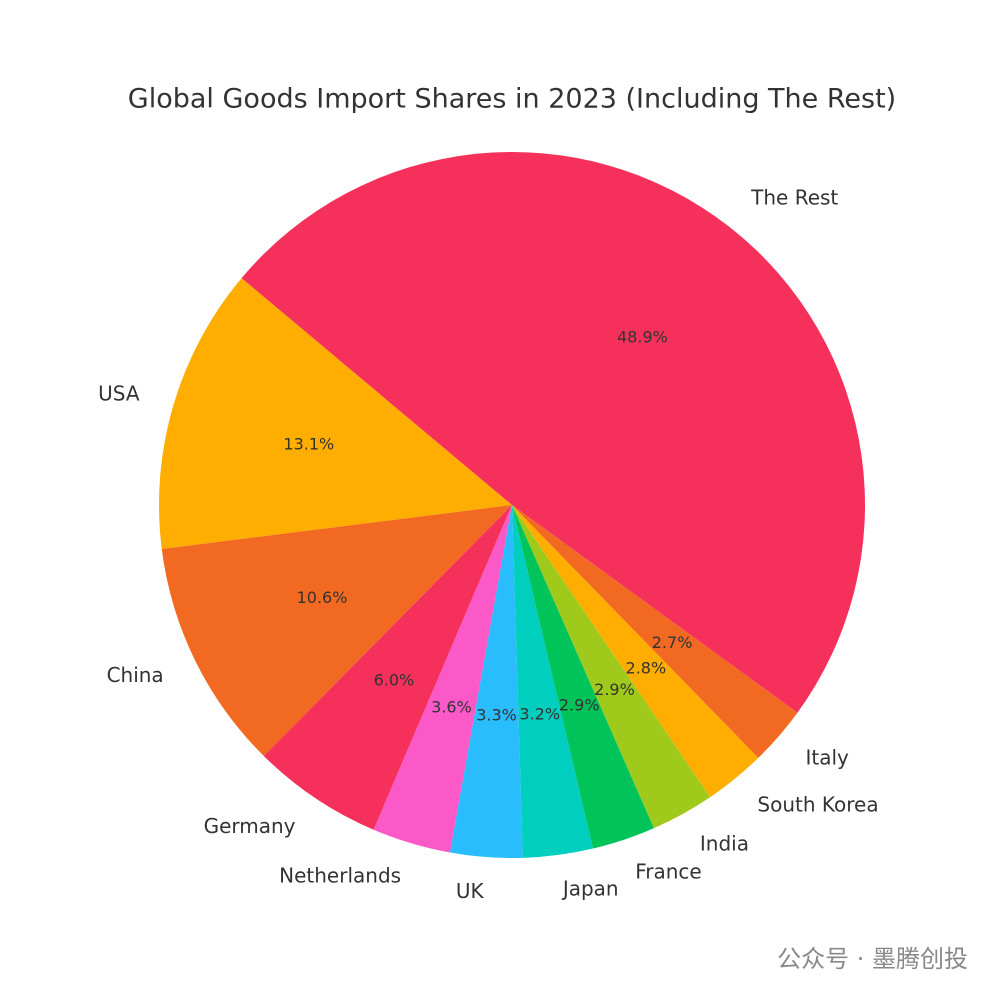 This screenshot has height=1000, width=1000. Describe the element at coordinates (817, 804) in the screenshot. I see `slice-label: South Korea` at that location.